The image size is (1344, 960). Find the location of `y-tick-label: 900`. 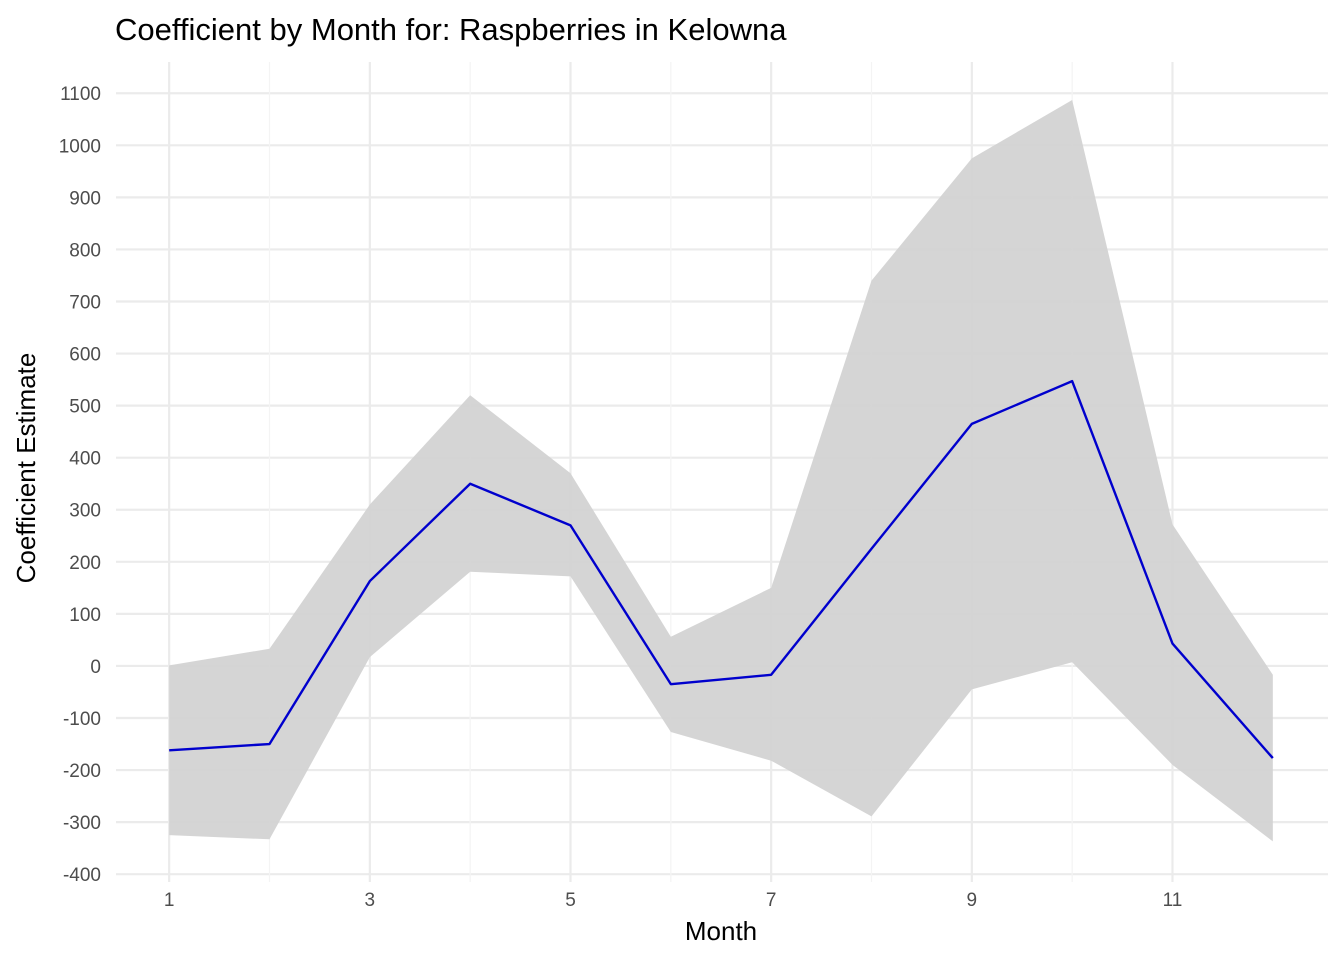

y-tick-label: 900 is located at coordinates (85, 198).